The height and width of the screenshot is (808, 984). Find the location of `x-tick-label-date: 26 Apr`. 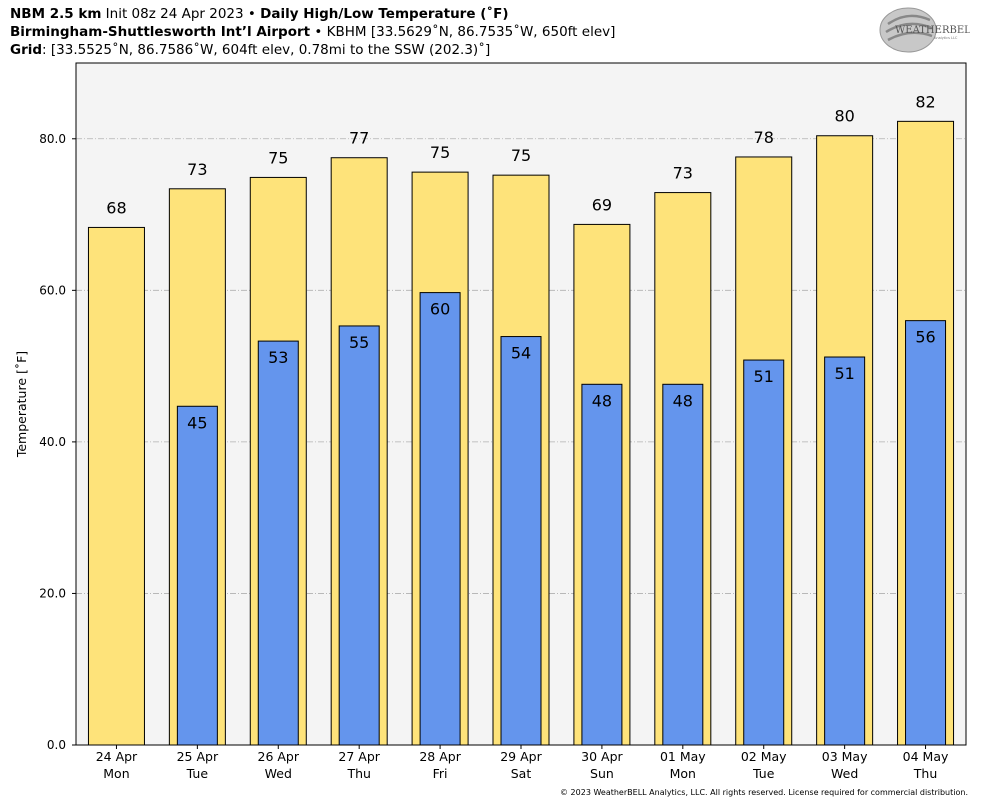

x-tick-label-date: 26 Apr is located at coordinates (279, 756).